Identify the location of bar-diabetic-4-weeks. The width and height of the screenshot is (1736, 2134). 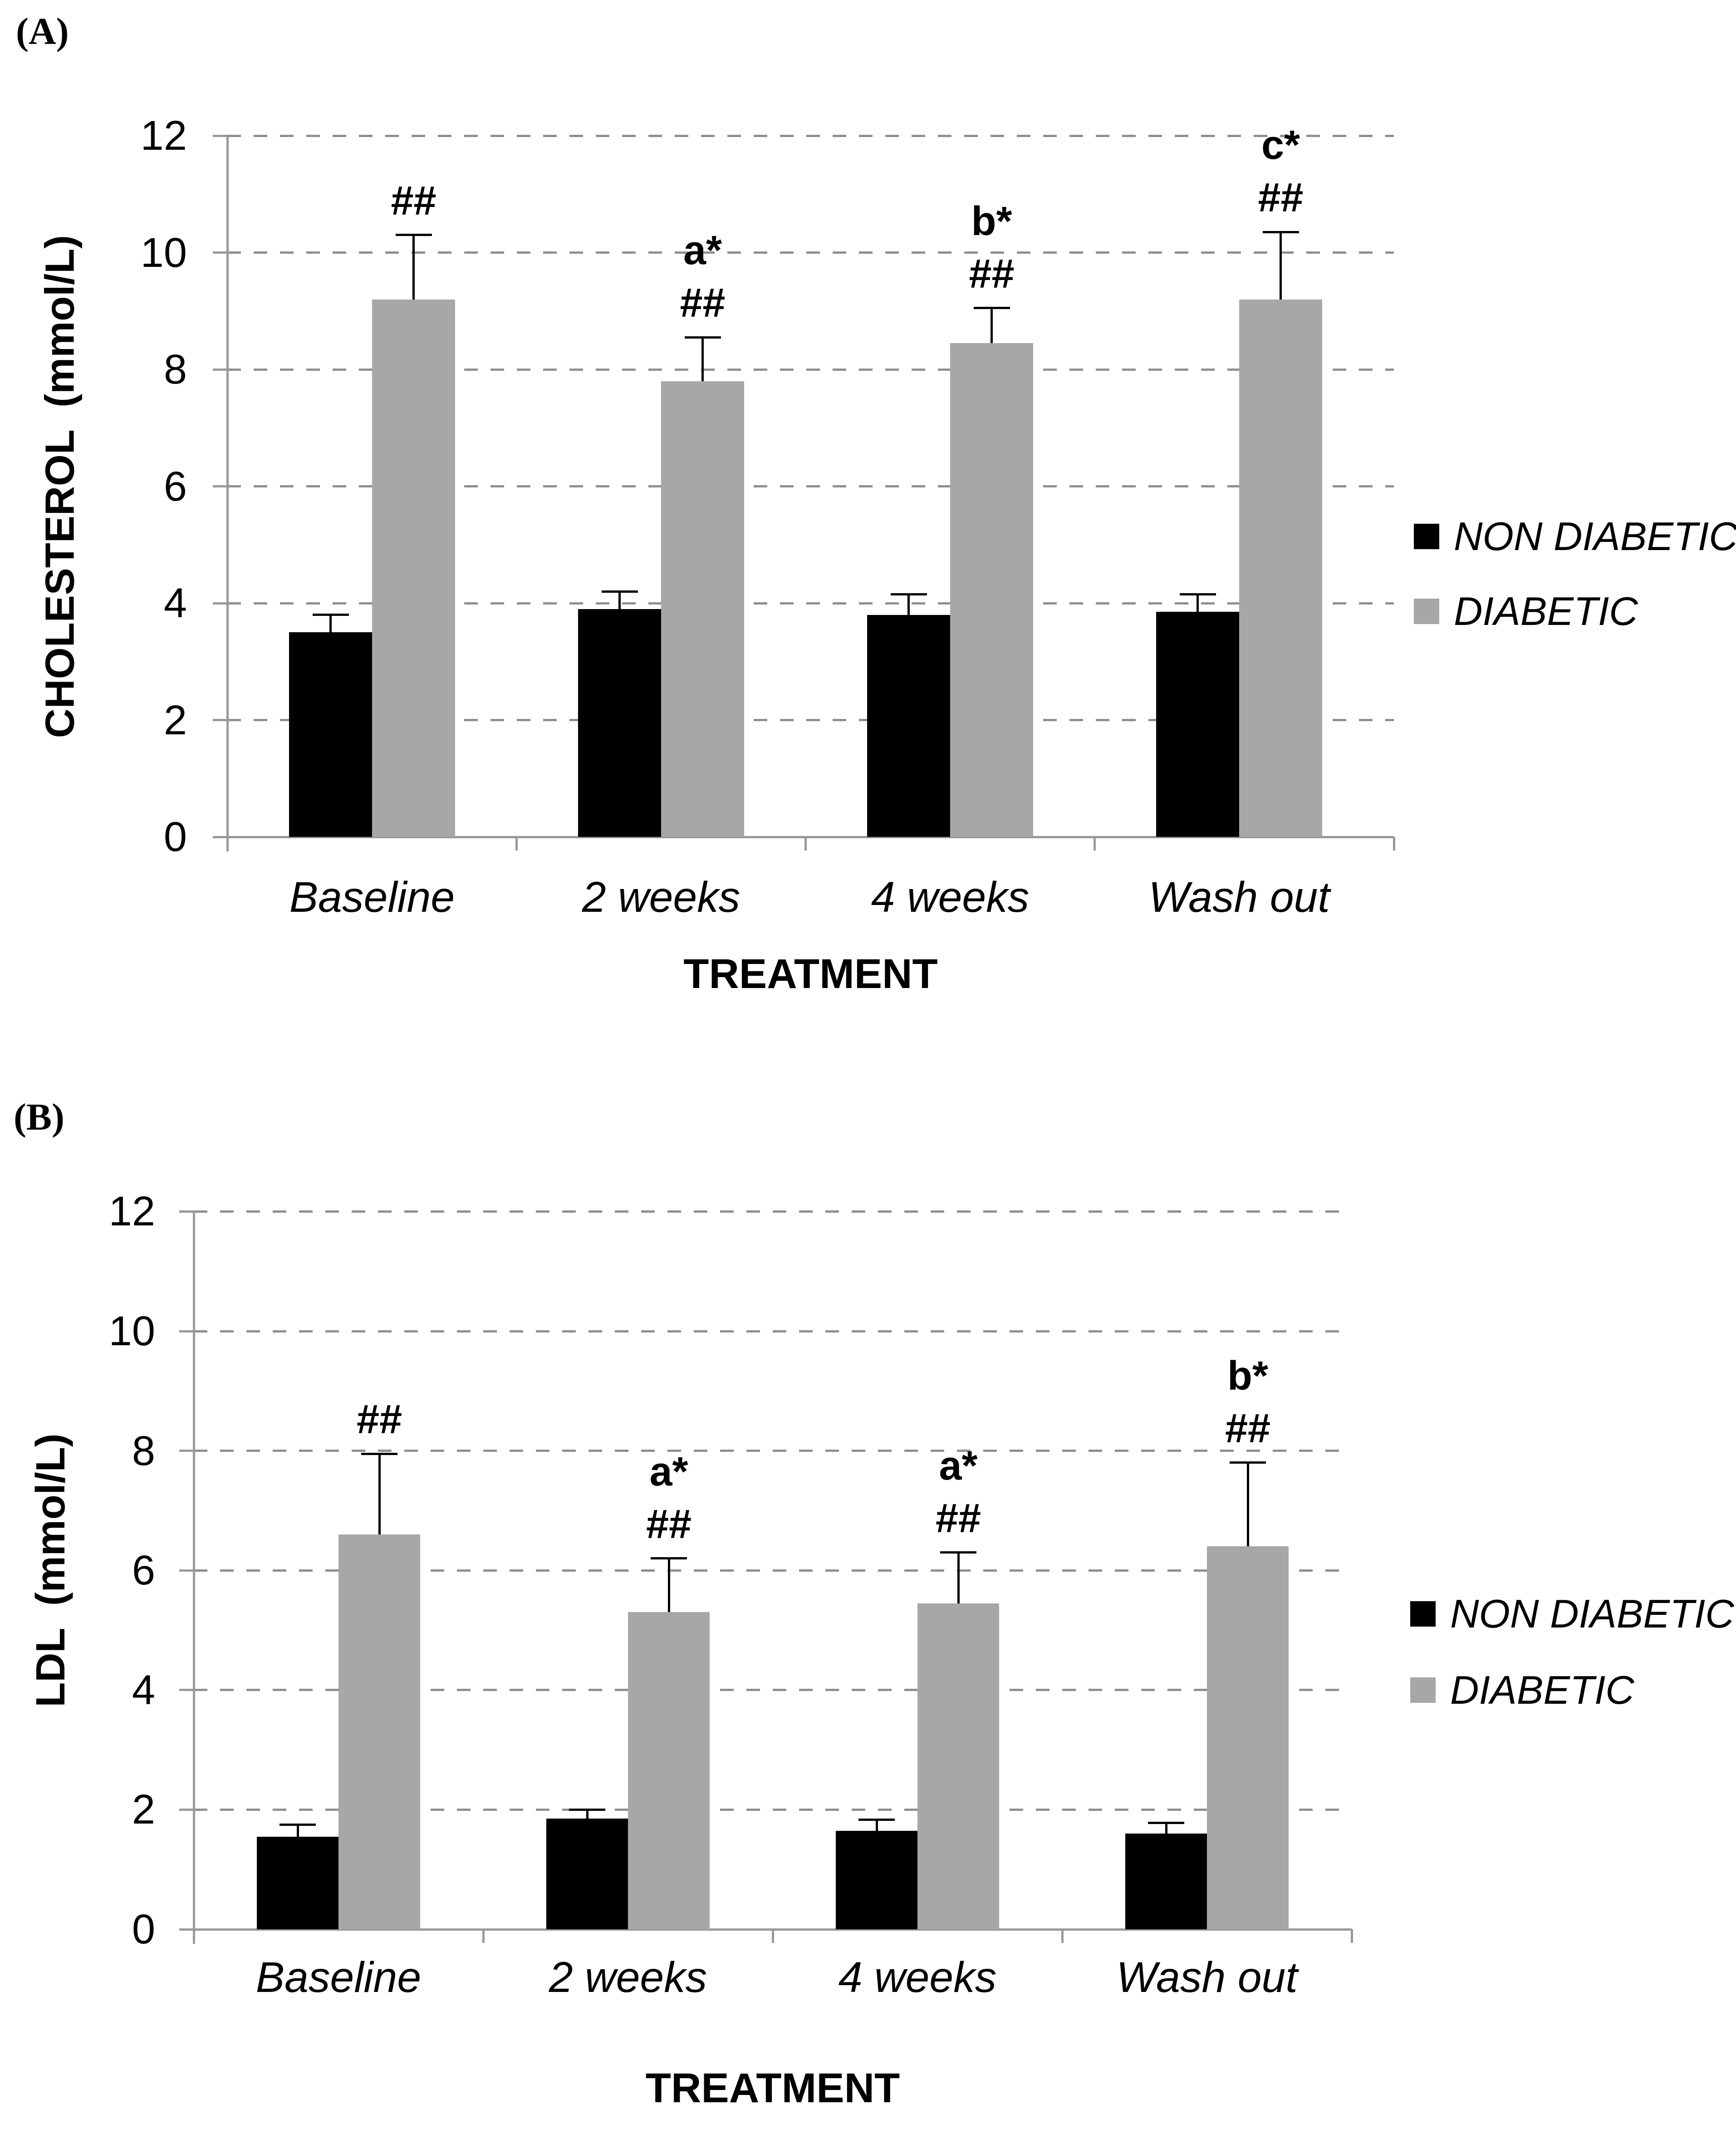
(991, 590).